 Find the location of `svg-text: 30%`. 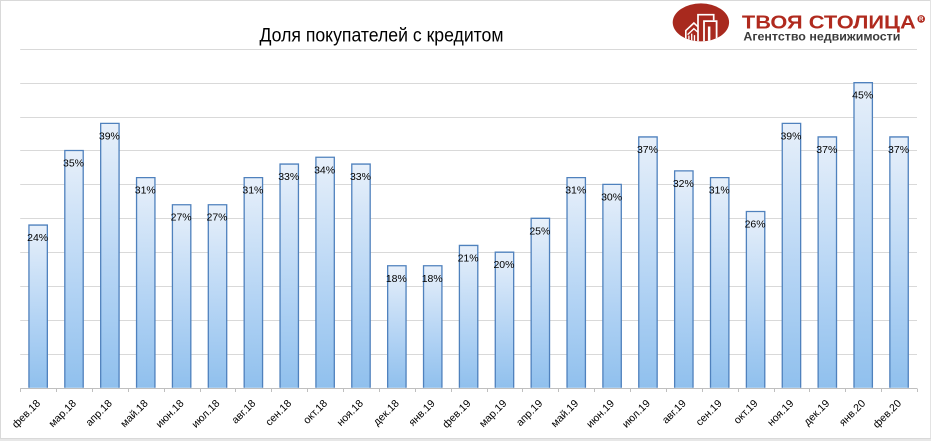

svg-text: 30% is located at coordinates (611, 197).